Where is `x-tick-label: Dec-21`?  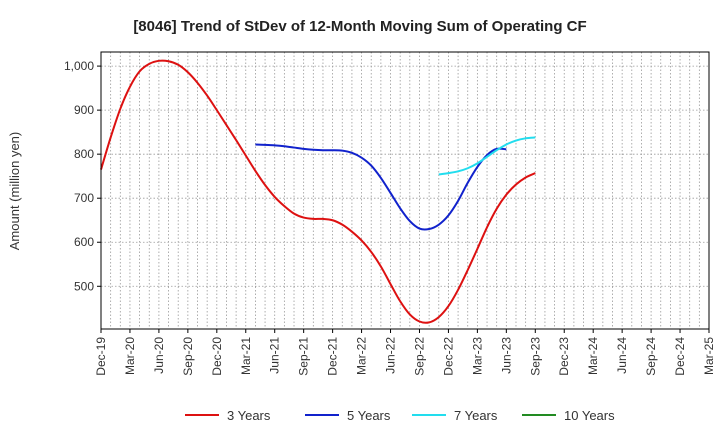 x-tick-label: Dec-21 is located at coordinates (333, 356).